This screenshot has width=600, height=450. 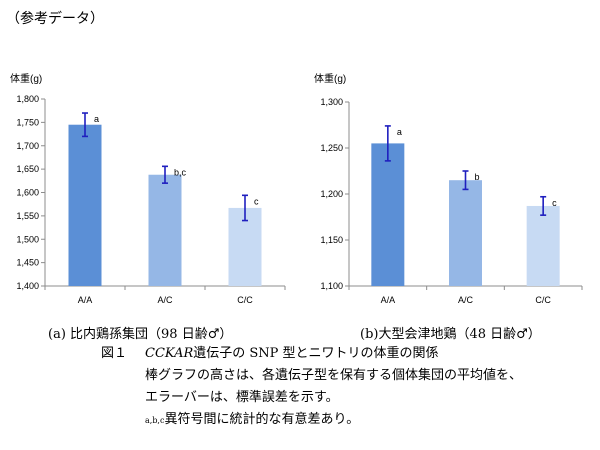 I want to click on y-tick-label: 1,650, so click(x=27, y=169).